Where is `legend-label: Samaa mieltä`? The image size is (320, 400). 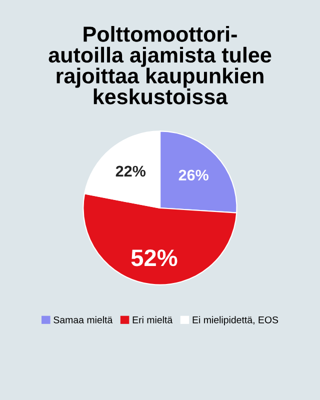
legend-label: Samaa mieltä is located at coordinates (83, 320).